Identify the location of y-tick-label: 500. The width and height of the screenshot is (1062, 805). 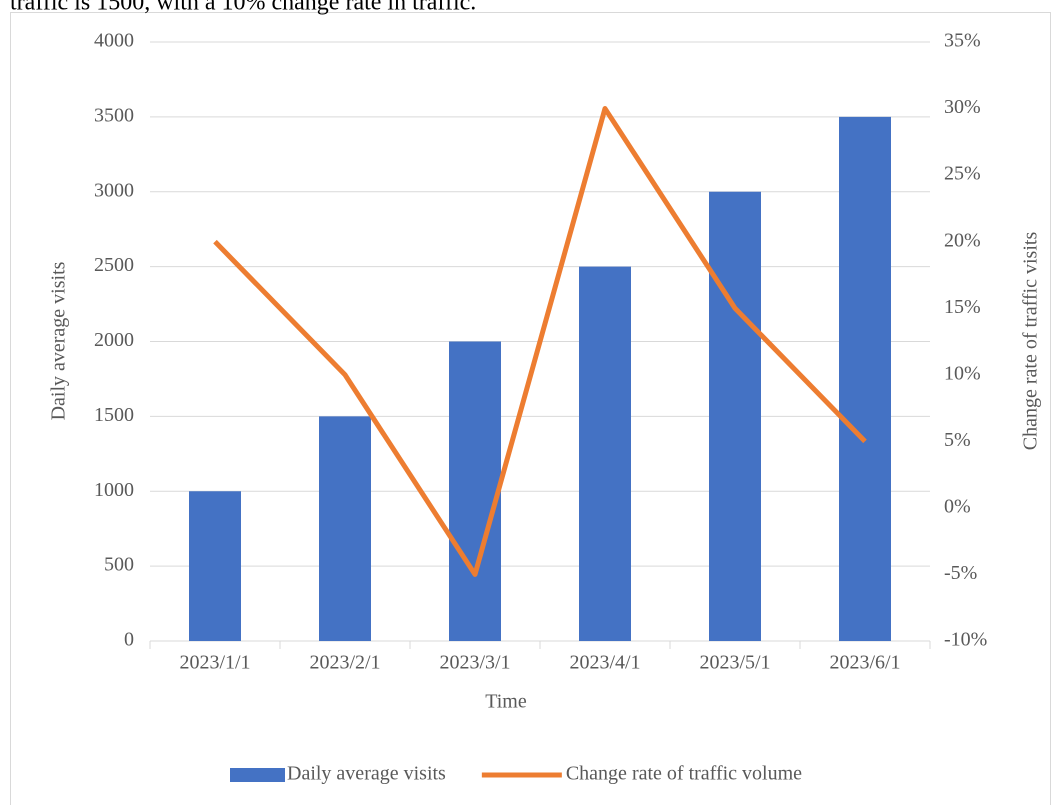
(119, 565).